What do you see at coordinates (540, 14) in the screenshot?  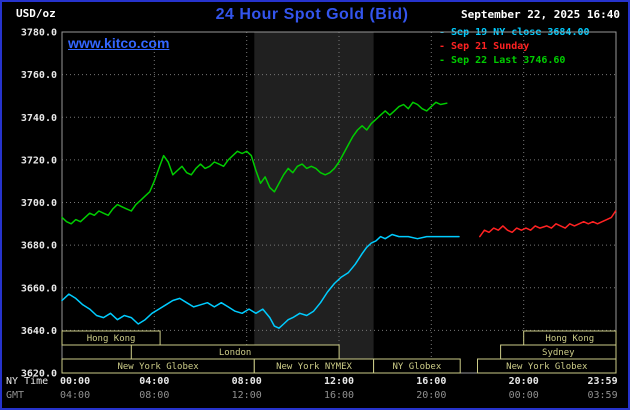 I see `datetime-label: September 22, 2025 16:40` at bounding box center [540, 14].